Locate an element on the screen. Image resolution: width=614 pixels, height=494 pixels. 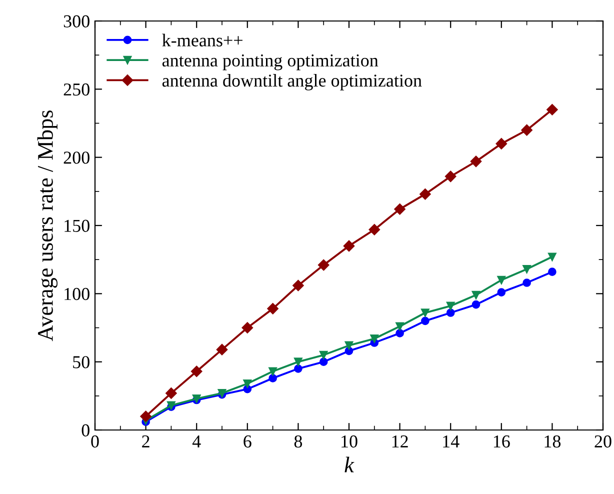
x-tick-label: 8 is located at coordinates (298, 441).